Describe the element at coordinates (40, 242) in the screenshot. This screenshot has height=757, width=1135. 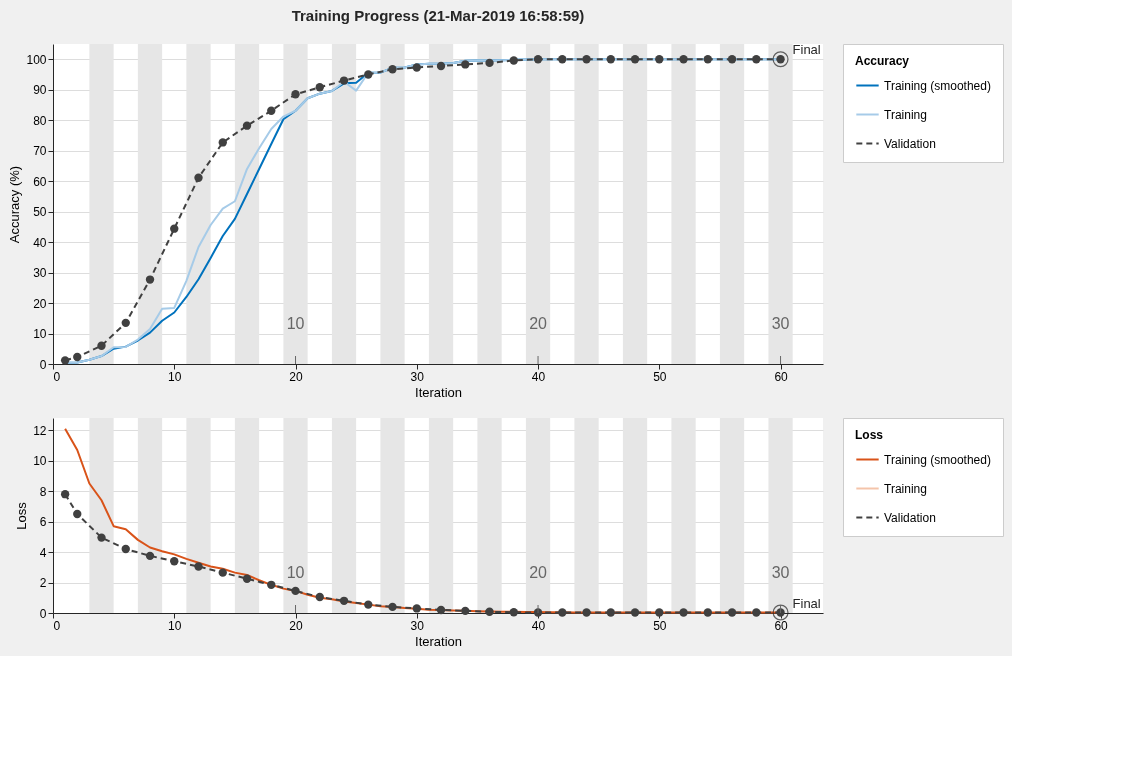
I see `y-tick-label: 40` at that location.